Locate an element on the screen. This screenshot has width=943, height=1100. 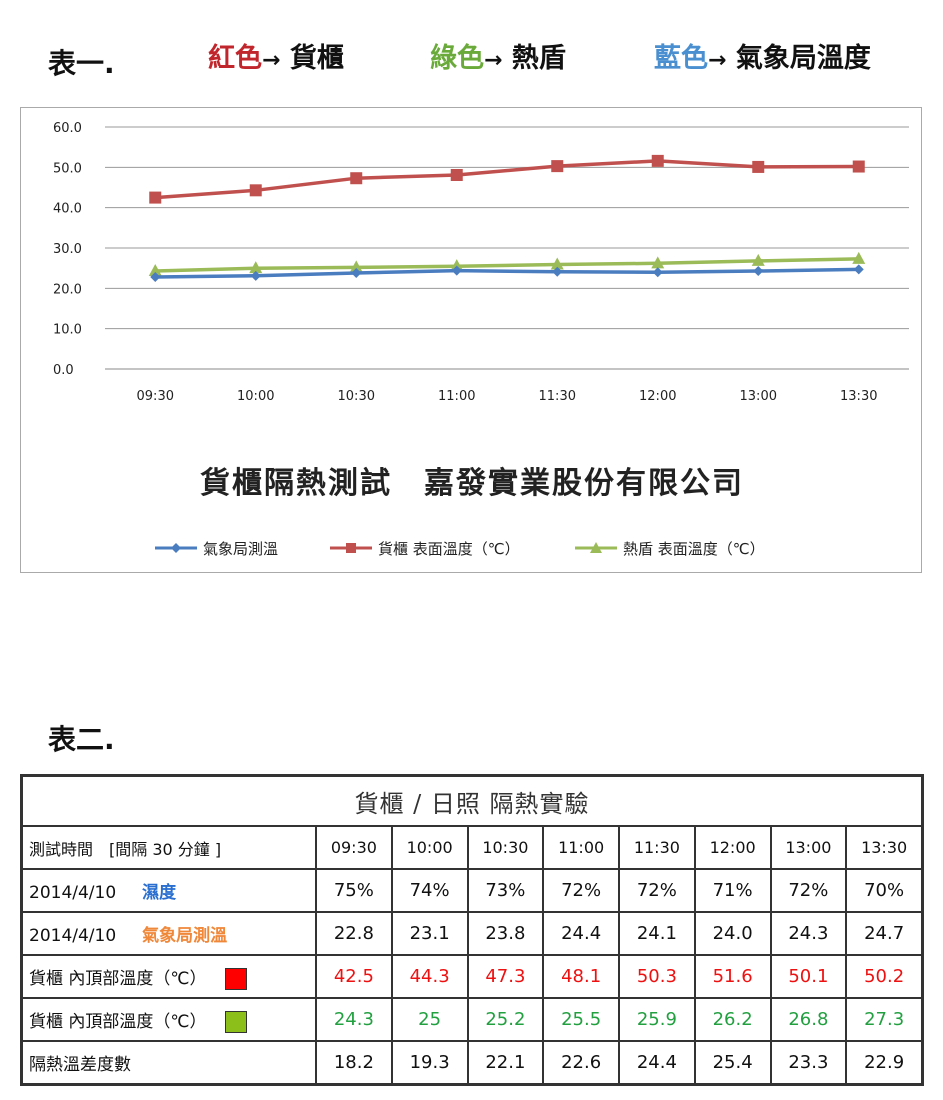
x-tick-label: 11:30 is located at coordinates (557, 396).